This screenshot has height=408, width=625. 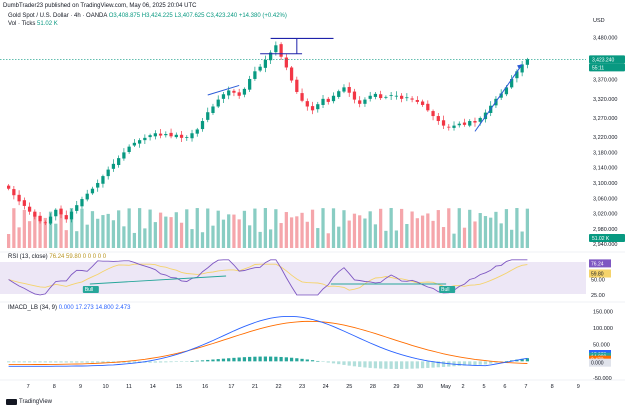 I want to click on bull-label-bg, so click(x=447, y=289).